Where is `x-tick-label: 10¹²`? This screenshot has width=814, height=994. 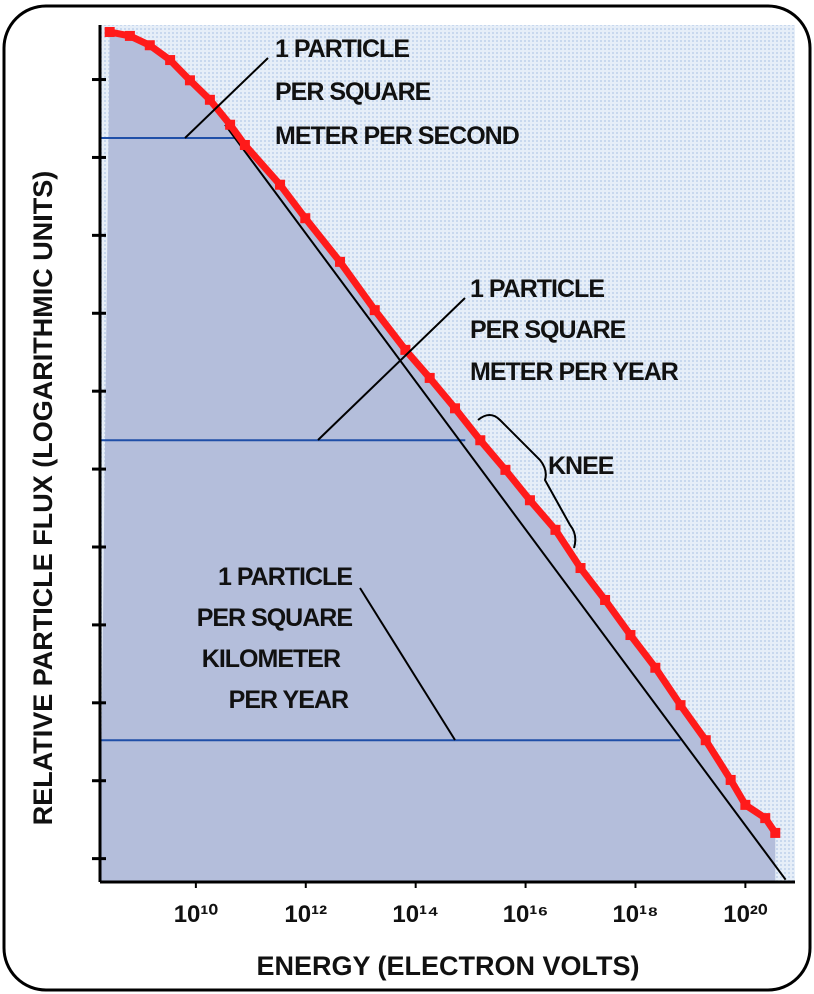
x-tick-label: 10¹² is located at coordinates (305, 914).